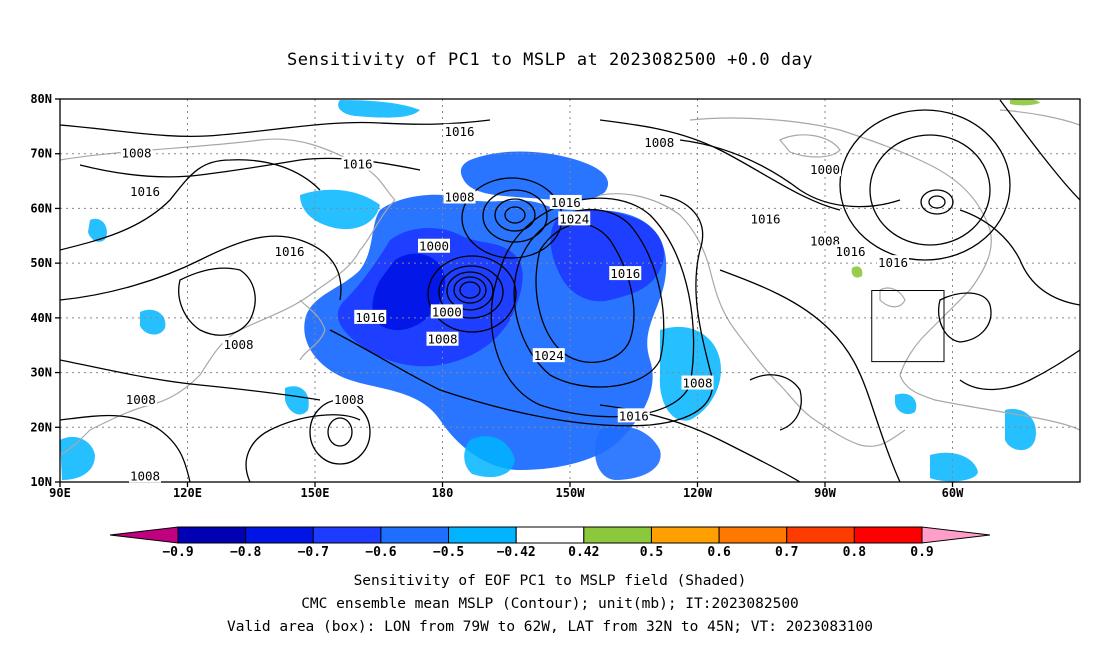 This screenshot has width=1100, height=650. What do you see at coordinates (380, 552) in the screenshot?
I see `colorbar-label: −0.6` at bounding box center [380, 552].